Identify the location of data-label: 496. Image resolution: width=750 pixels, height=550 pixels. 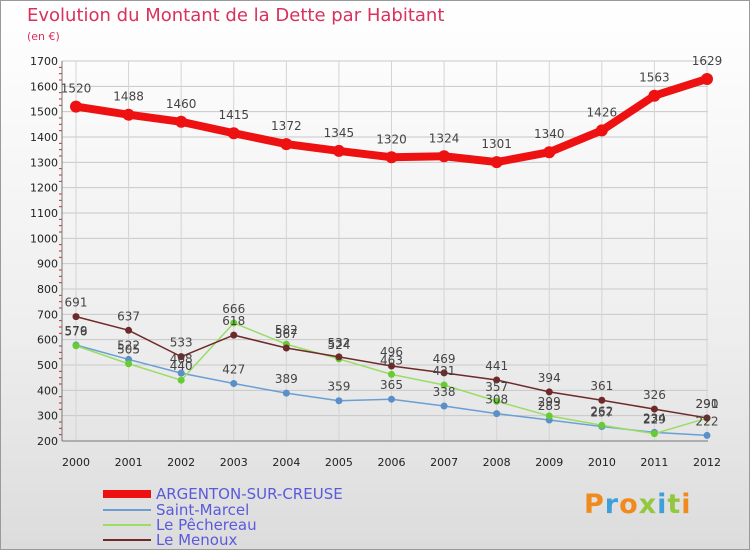
(391, 352).